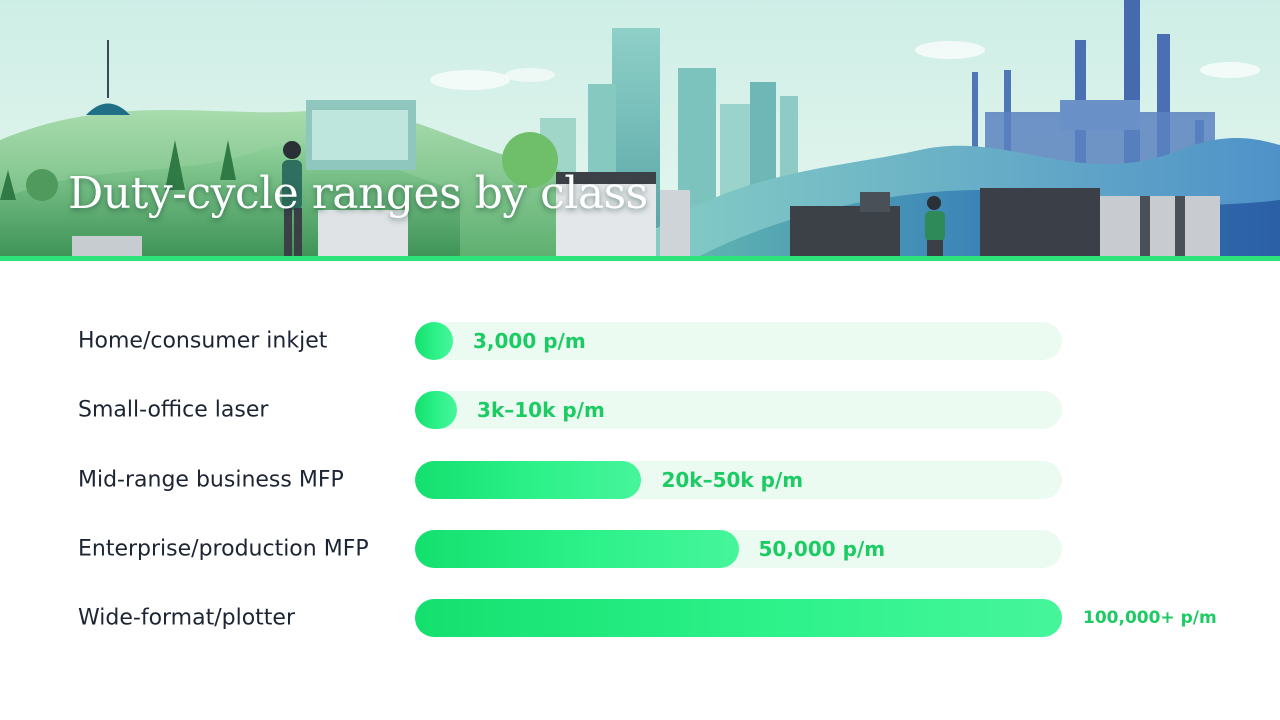 This screenshot has width=1280, height=720. What do you see at coordinates (434, 341) in the screenshot?
I see `bar-home-consumer-inkjet` at bounding box center [434, 341].